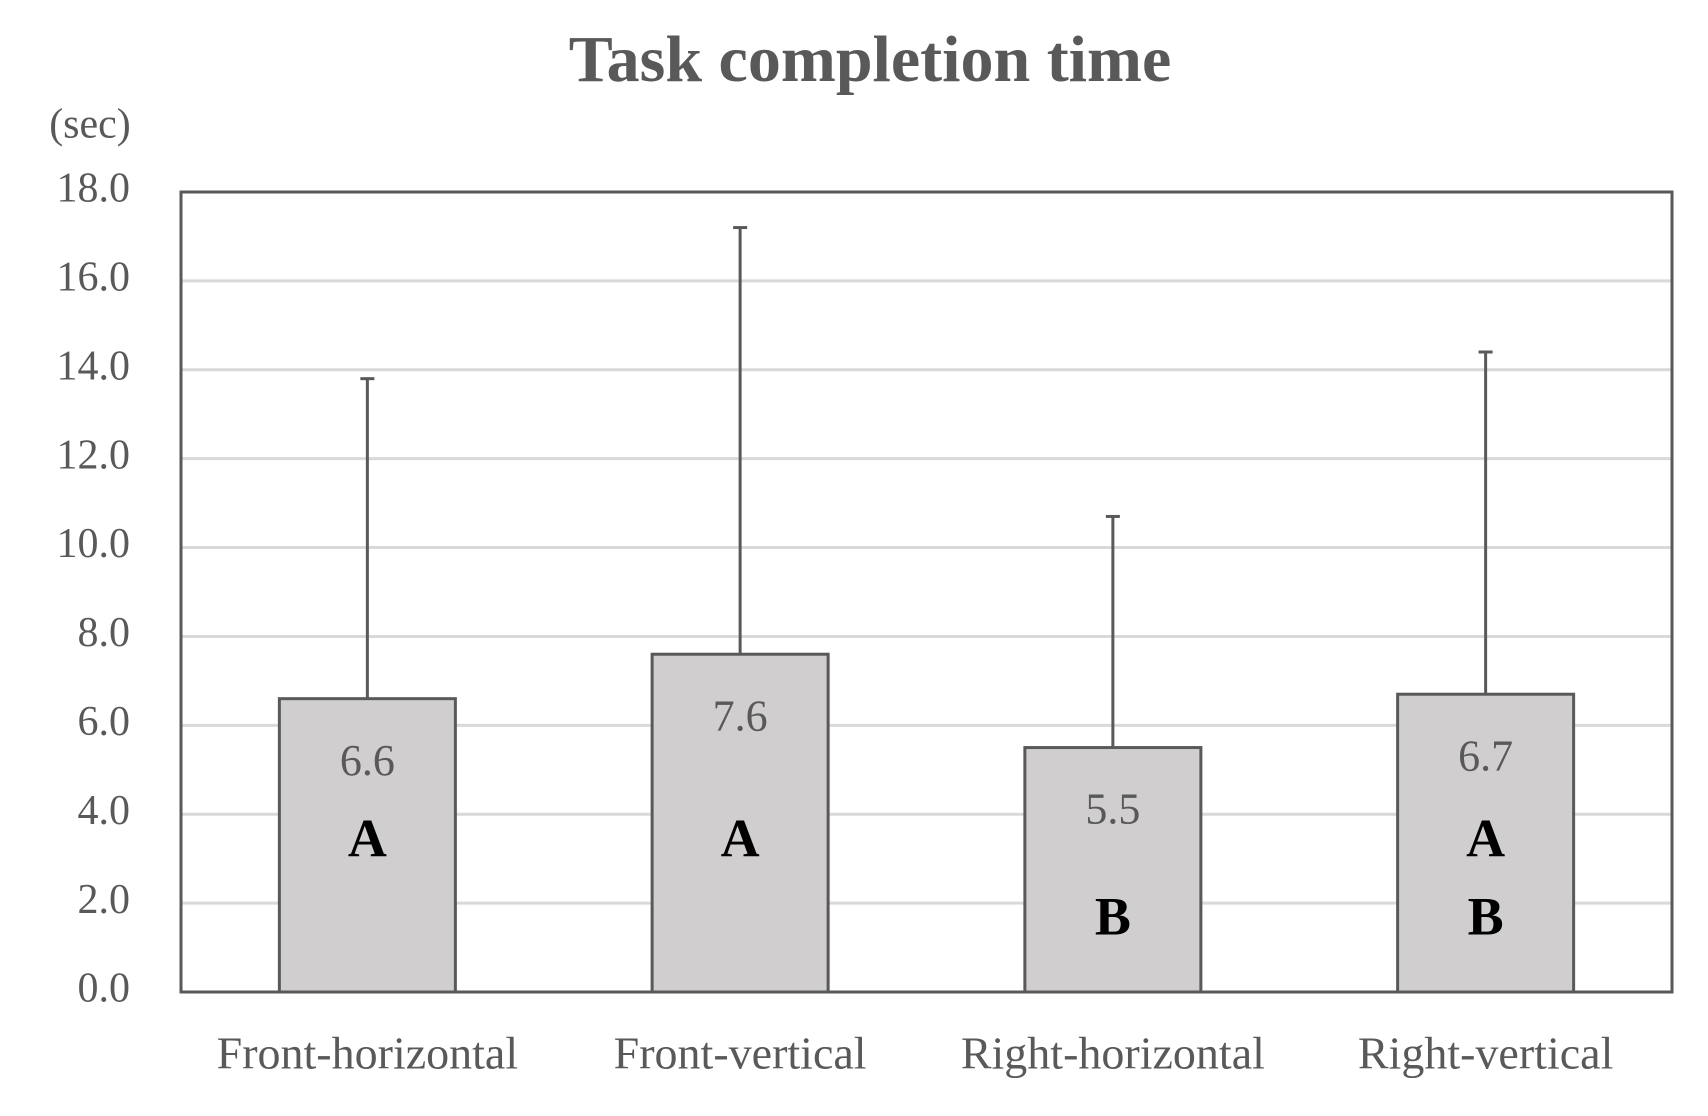  What do you see at coordinates (104, 633) in the screenshot?
I see `y-tick-label: 8.0` at bounding box center [104, 633].